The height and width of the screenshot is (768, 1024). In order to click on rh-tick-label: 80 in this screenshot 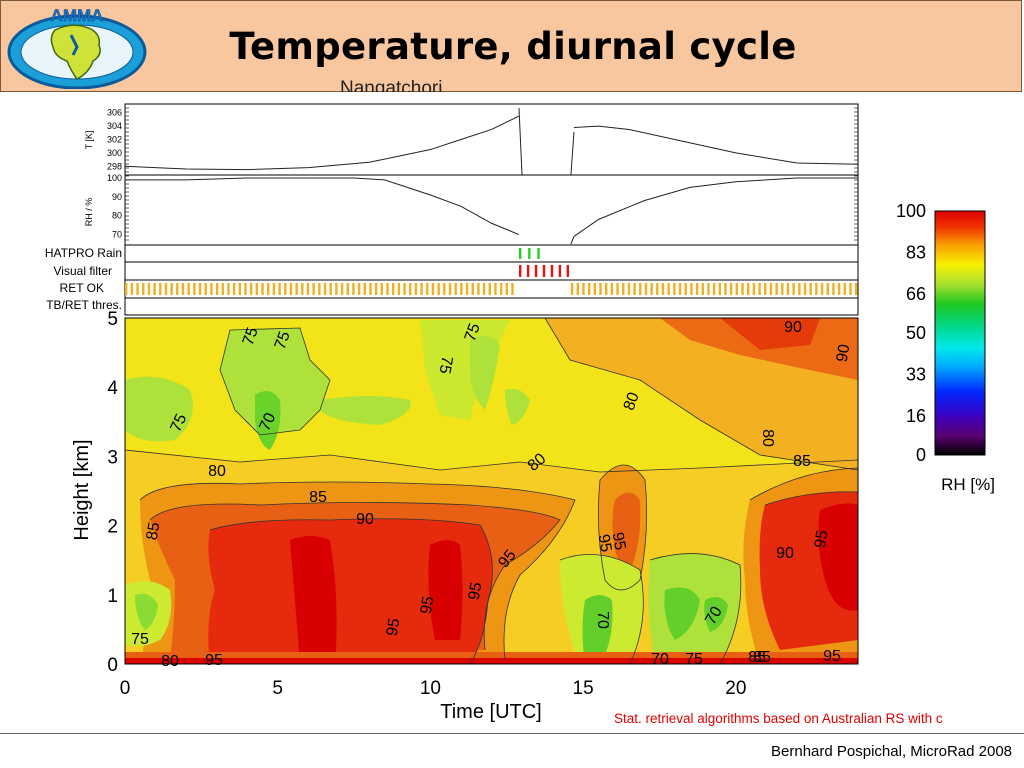, I will do `click(117, 216)`.